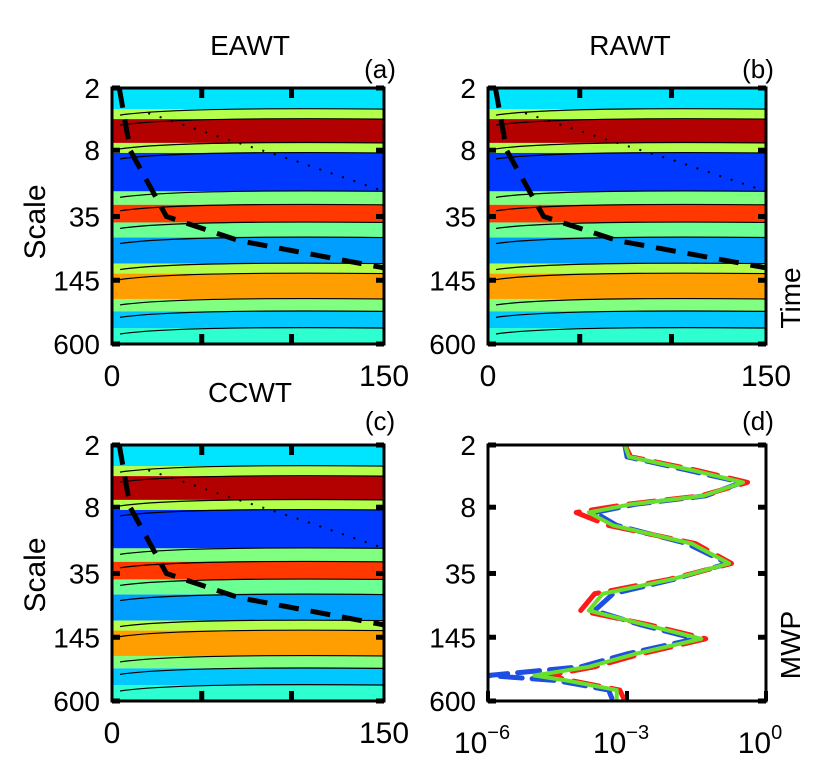  I want to click on panel-c-coi-dashed, so click(250, 536).